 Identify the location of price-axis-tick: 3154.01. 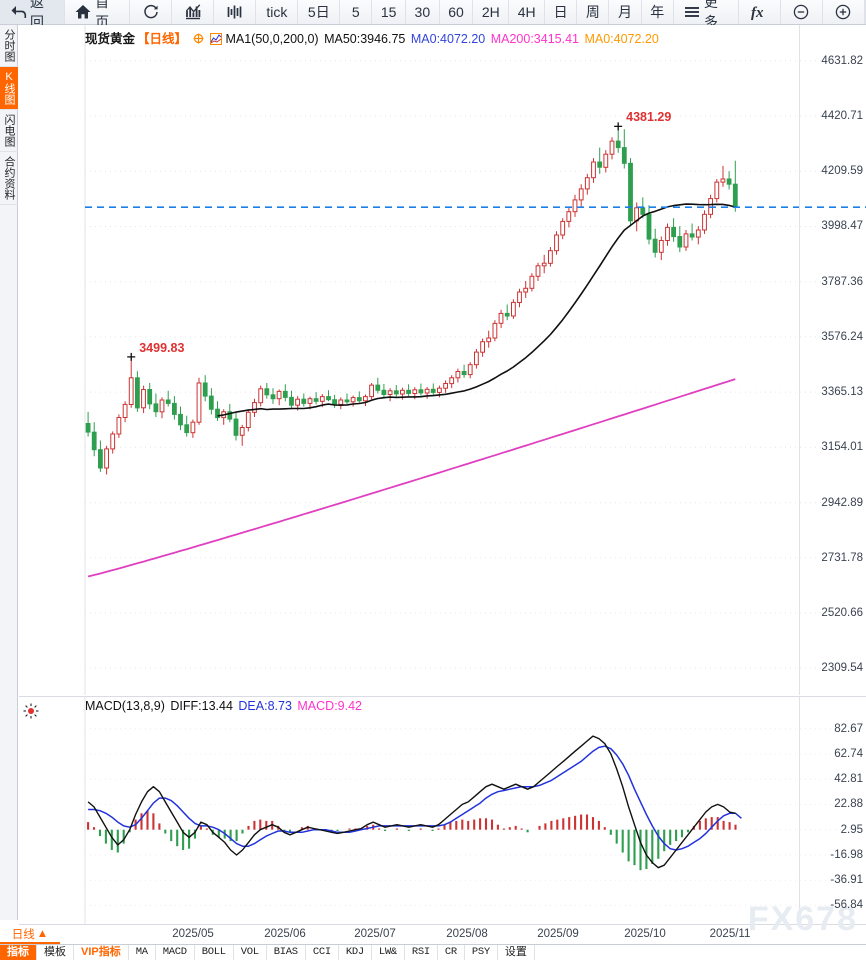
(842, 447).